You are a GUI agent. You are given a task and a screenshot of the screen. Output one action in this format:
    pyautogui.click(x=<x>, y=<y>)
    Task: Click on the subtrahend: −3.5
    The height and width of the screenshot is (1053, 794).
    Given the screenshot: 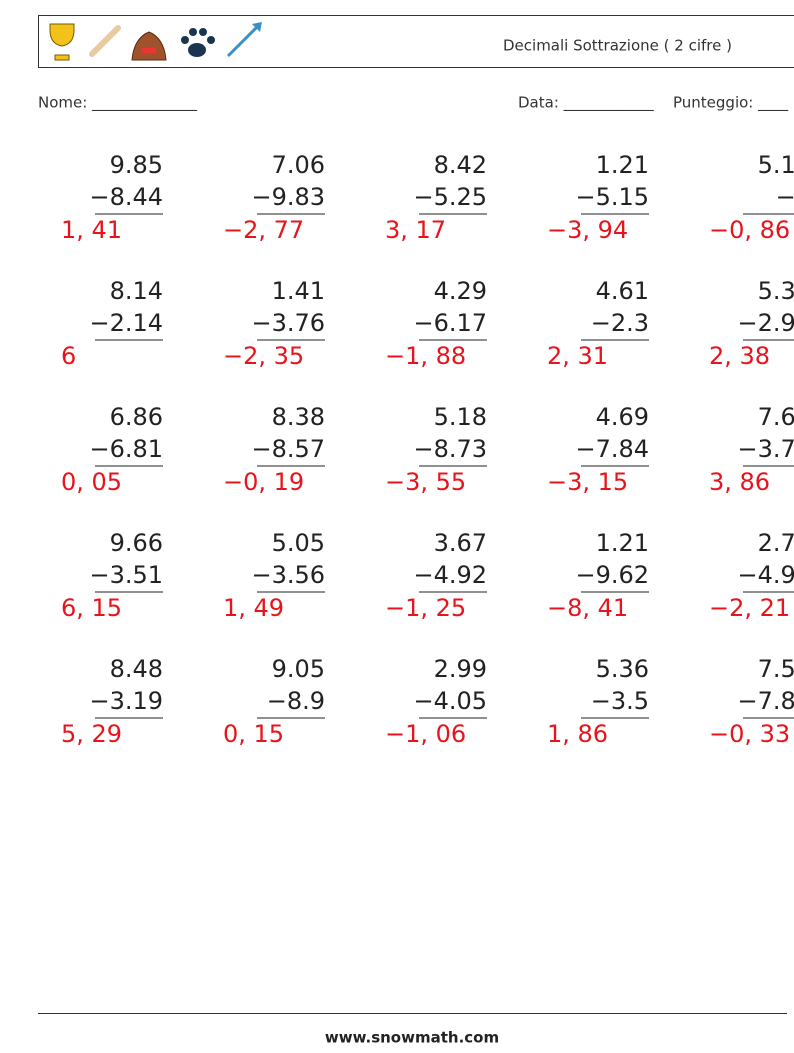 What is the action you would take?
    pyautogui.click(x=620, y=701)
    